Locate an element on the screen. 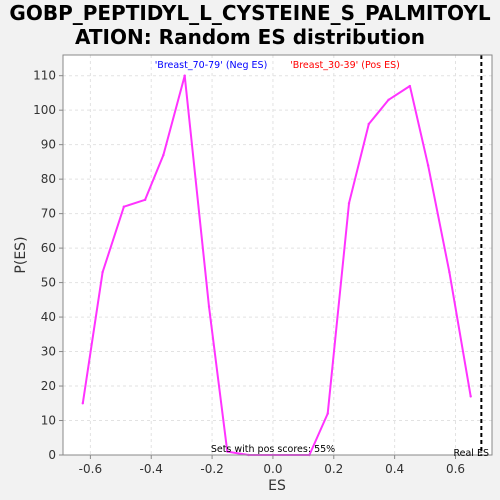  legend-neg-es: 'Breast_70-79' (Neg ES) is located at coordinates (211, 65).